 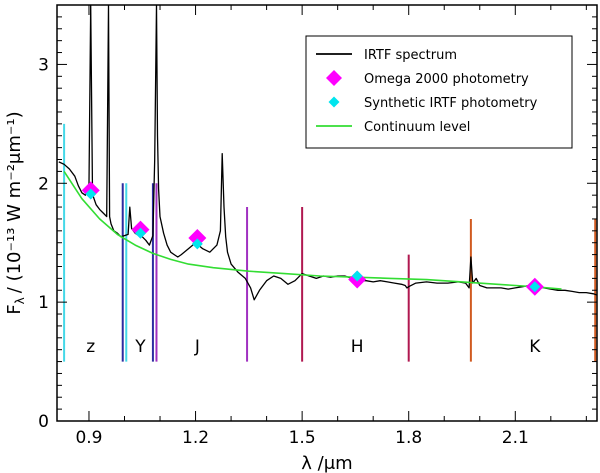 What do you see at coordinates (43, 65) in the screenshot?
I see `y-tick-label-3: 3` at bounding box center [43, 65].